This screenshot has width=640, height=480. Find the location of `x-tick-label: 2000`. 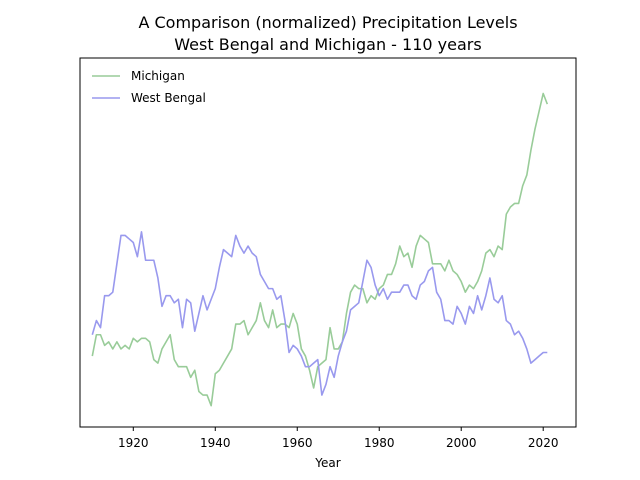

x-tick-label: 2000 is located at coordinates (461, 443).